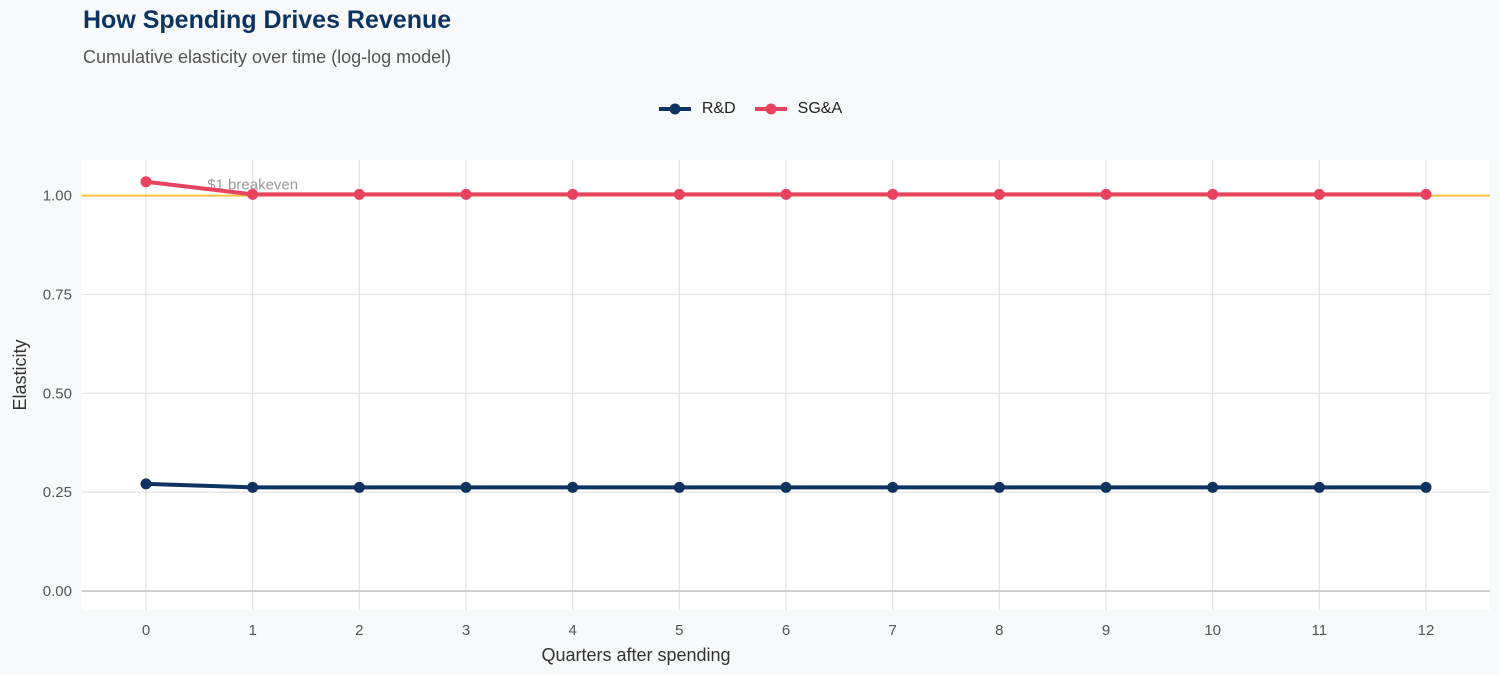 This screenshot has height=675, width=1500. I want to click on chart-title: How Spending Drives Revenue, so click(267, 20).